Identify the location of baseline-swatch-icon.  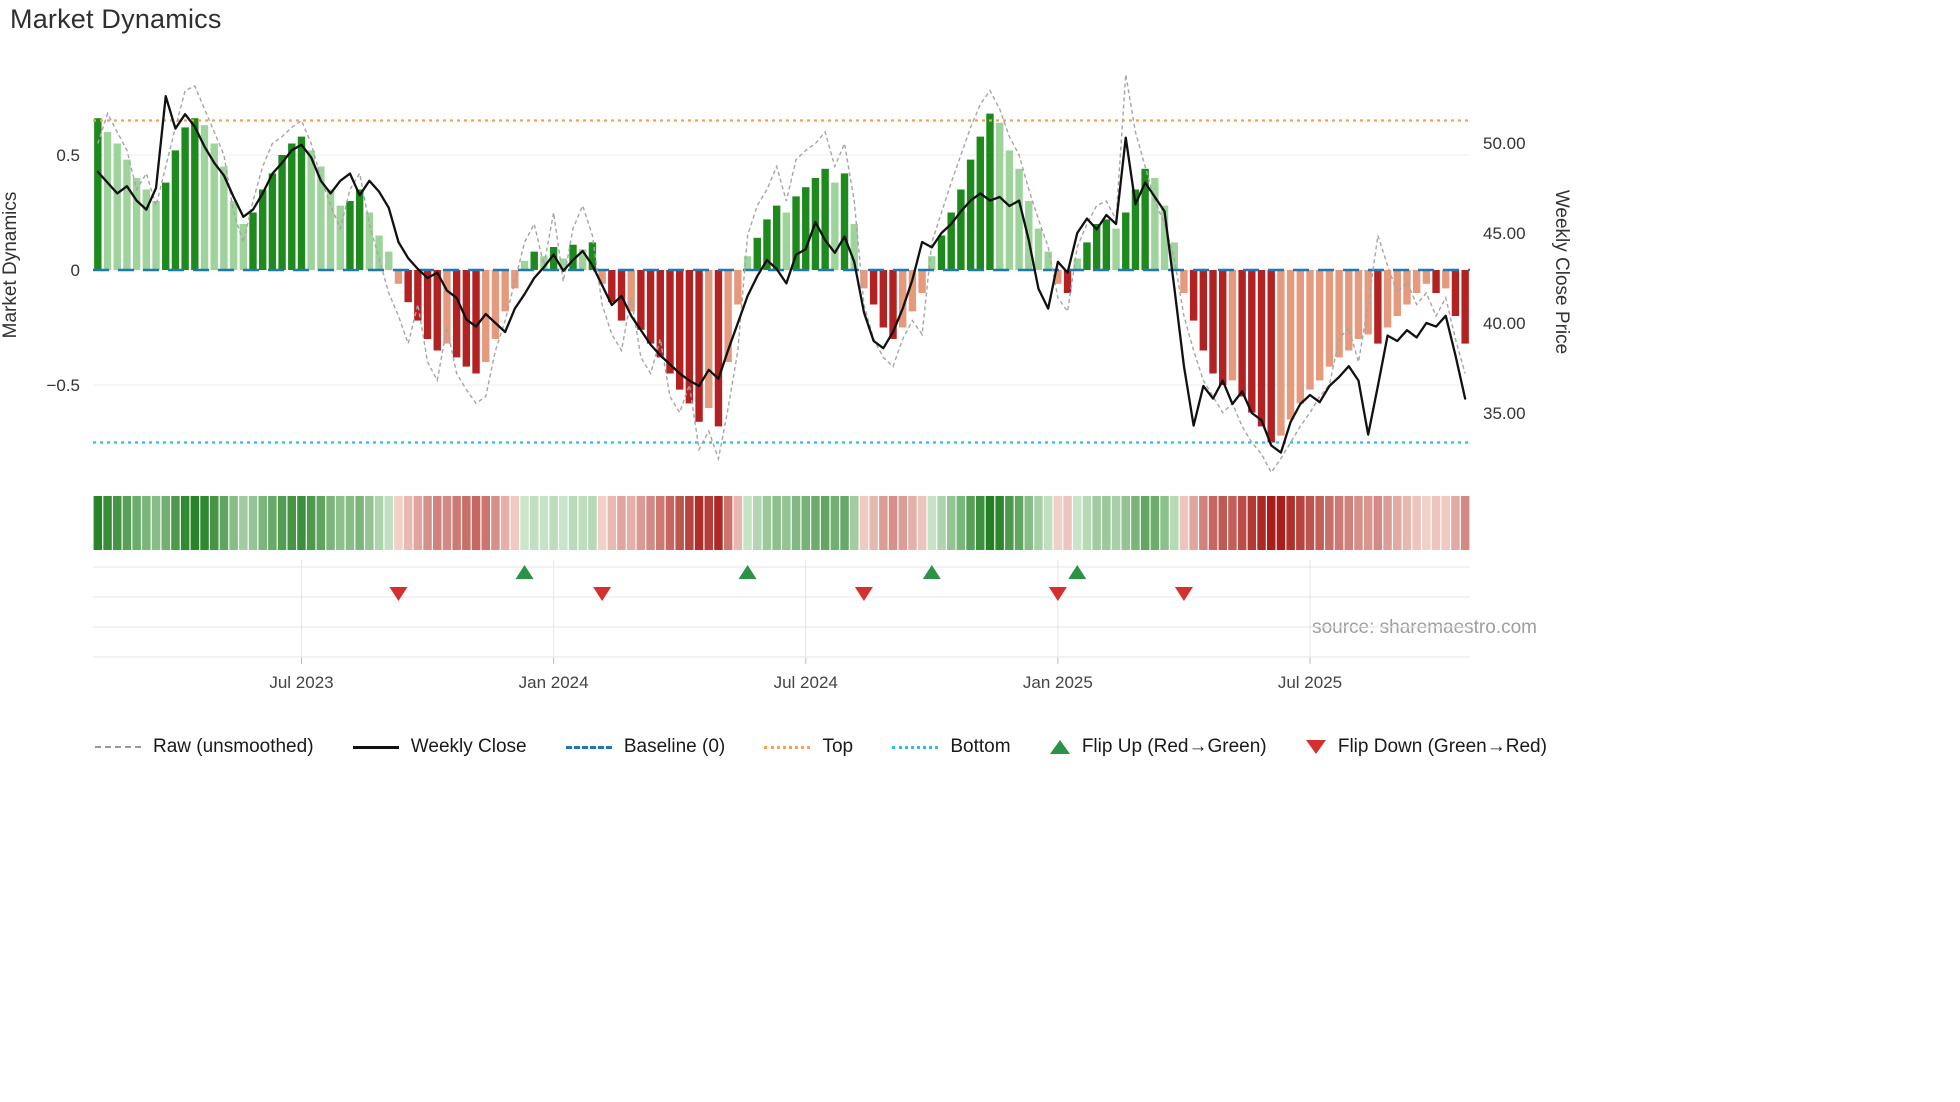
(588, 747).